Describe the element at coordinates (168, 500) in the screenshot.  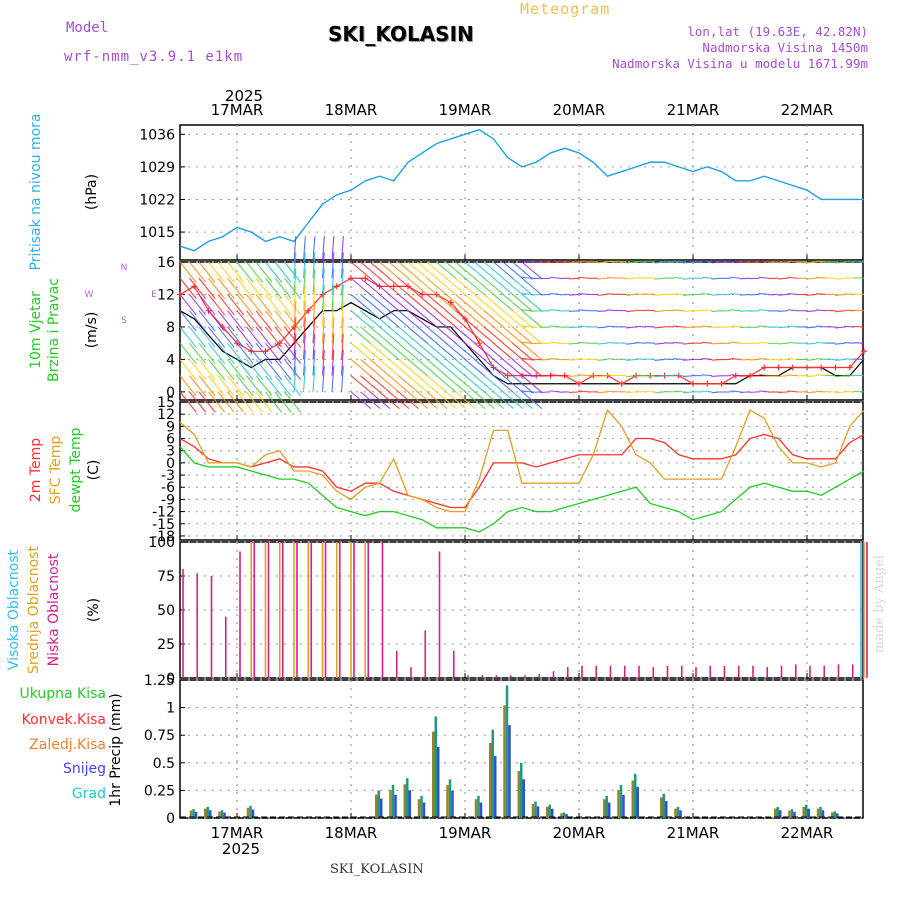
I see `y-tick-label: -9` at that location.